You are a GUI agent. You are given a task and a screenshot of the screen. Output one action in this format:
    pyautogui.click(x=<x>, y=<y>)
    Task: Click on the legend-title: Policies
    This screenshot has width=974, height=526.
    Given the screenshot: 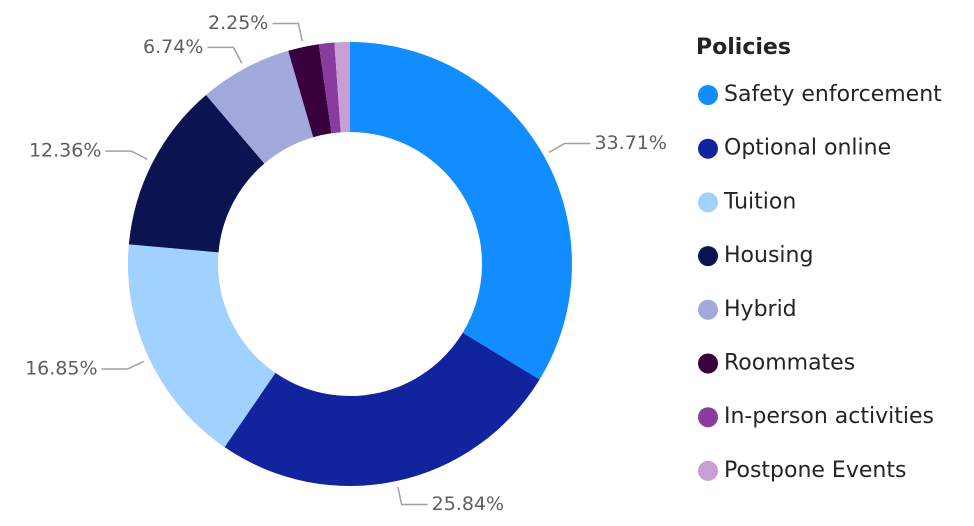 What is the action you would take?
    pyautogui.click(x=743, y=47)
    